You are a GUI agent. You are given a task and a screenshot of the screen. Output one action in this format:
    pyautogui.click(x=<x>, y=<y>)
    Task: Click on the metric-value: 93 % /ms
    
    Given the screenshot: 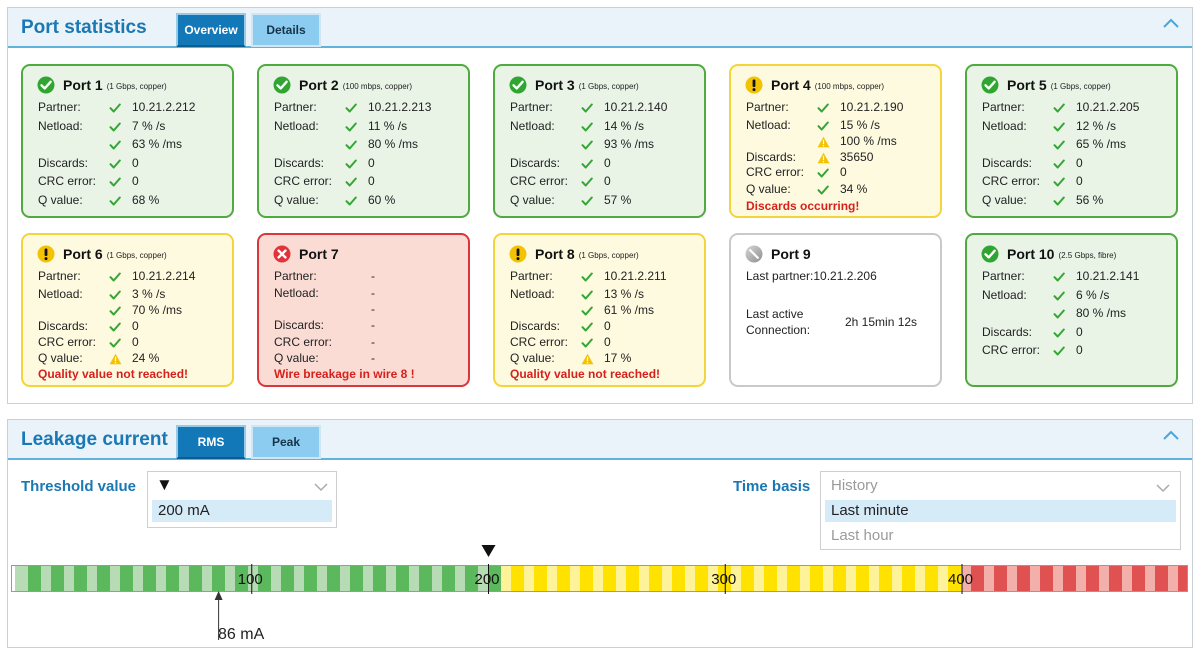 What is the action you would take?
    pyautogui.click(x=629, y=144)
    